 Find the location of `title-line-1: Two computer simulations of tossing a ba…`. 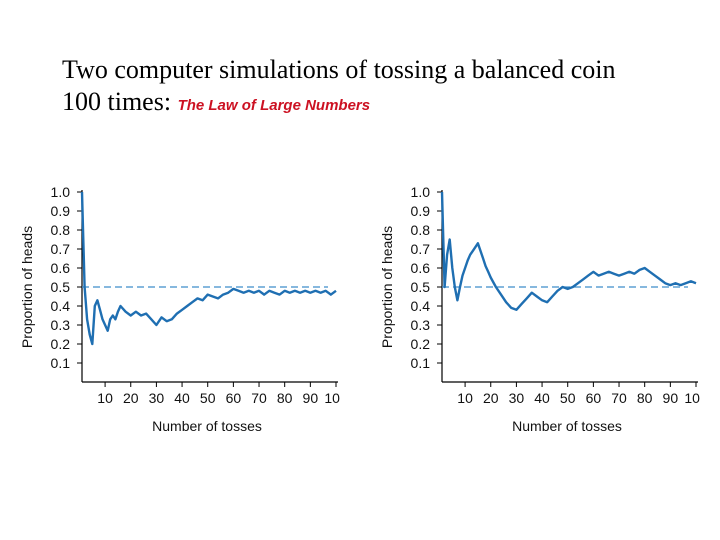

title-line-1: Two computer simulations of tossing a ba… is located at coordinates (339, 69).